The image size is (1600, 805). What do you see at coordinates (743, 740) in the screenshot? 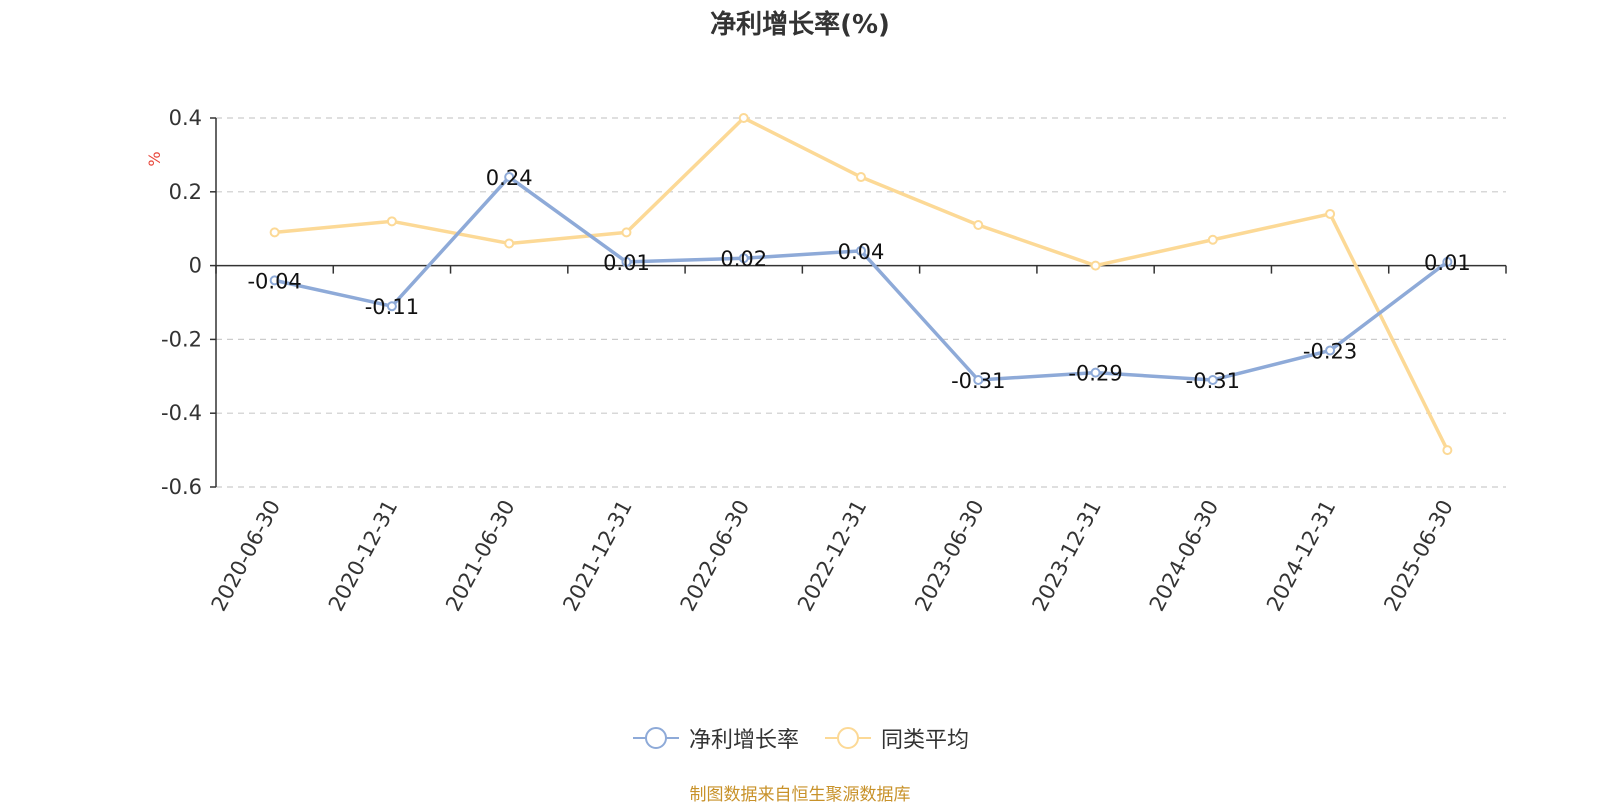
I see `legend-label: 净利增长率` at bounding box center [743, 740].